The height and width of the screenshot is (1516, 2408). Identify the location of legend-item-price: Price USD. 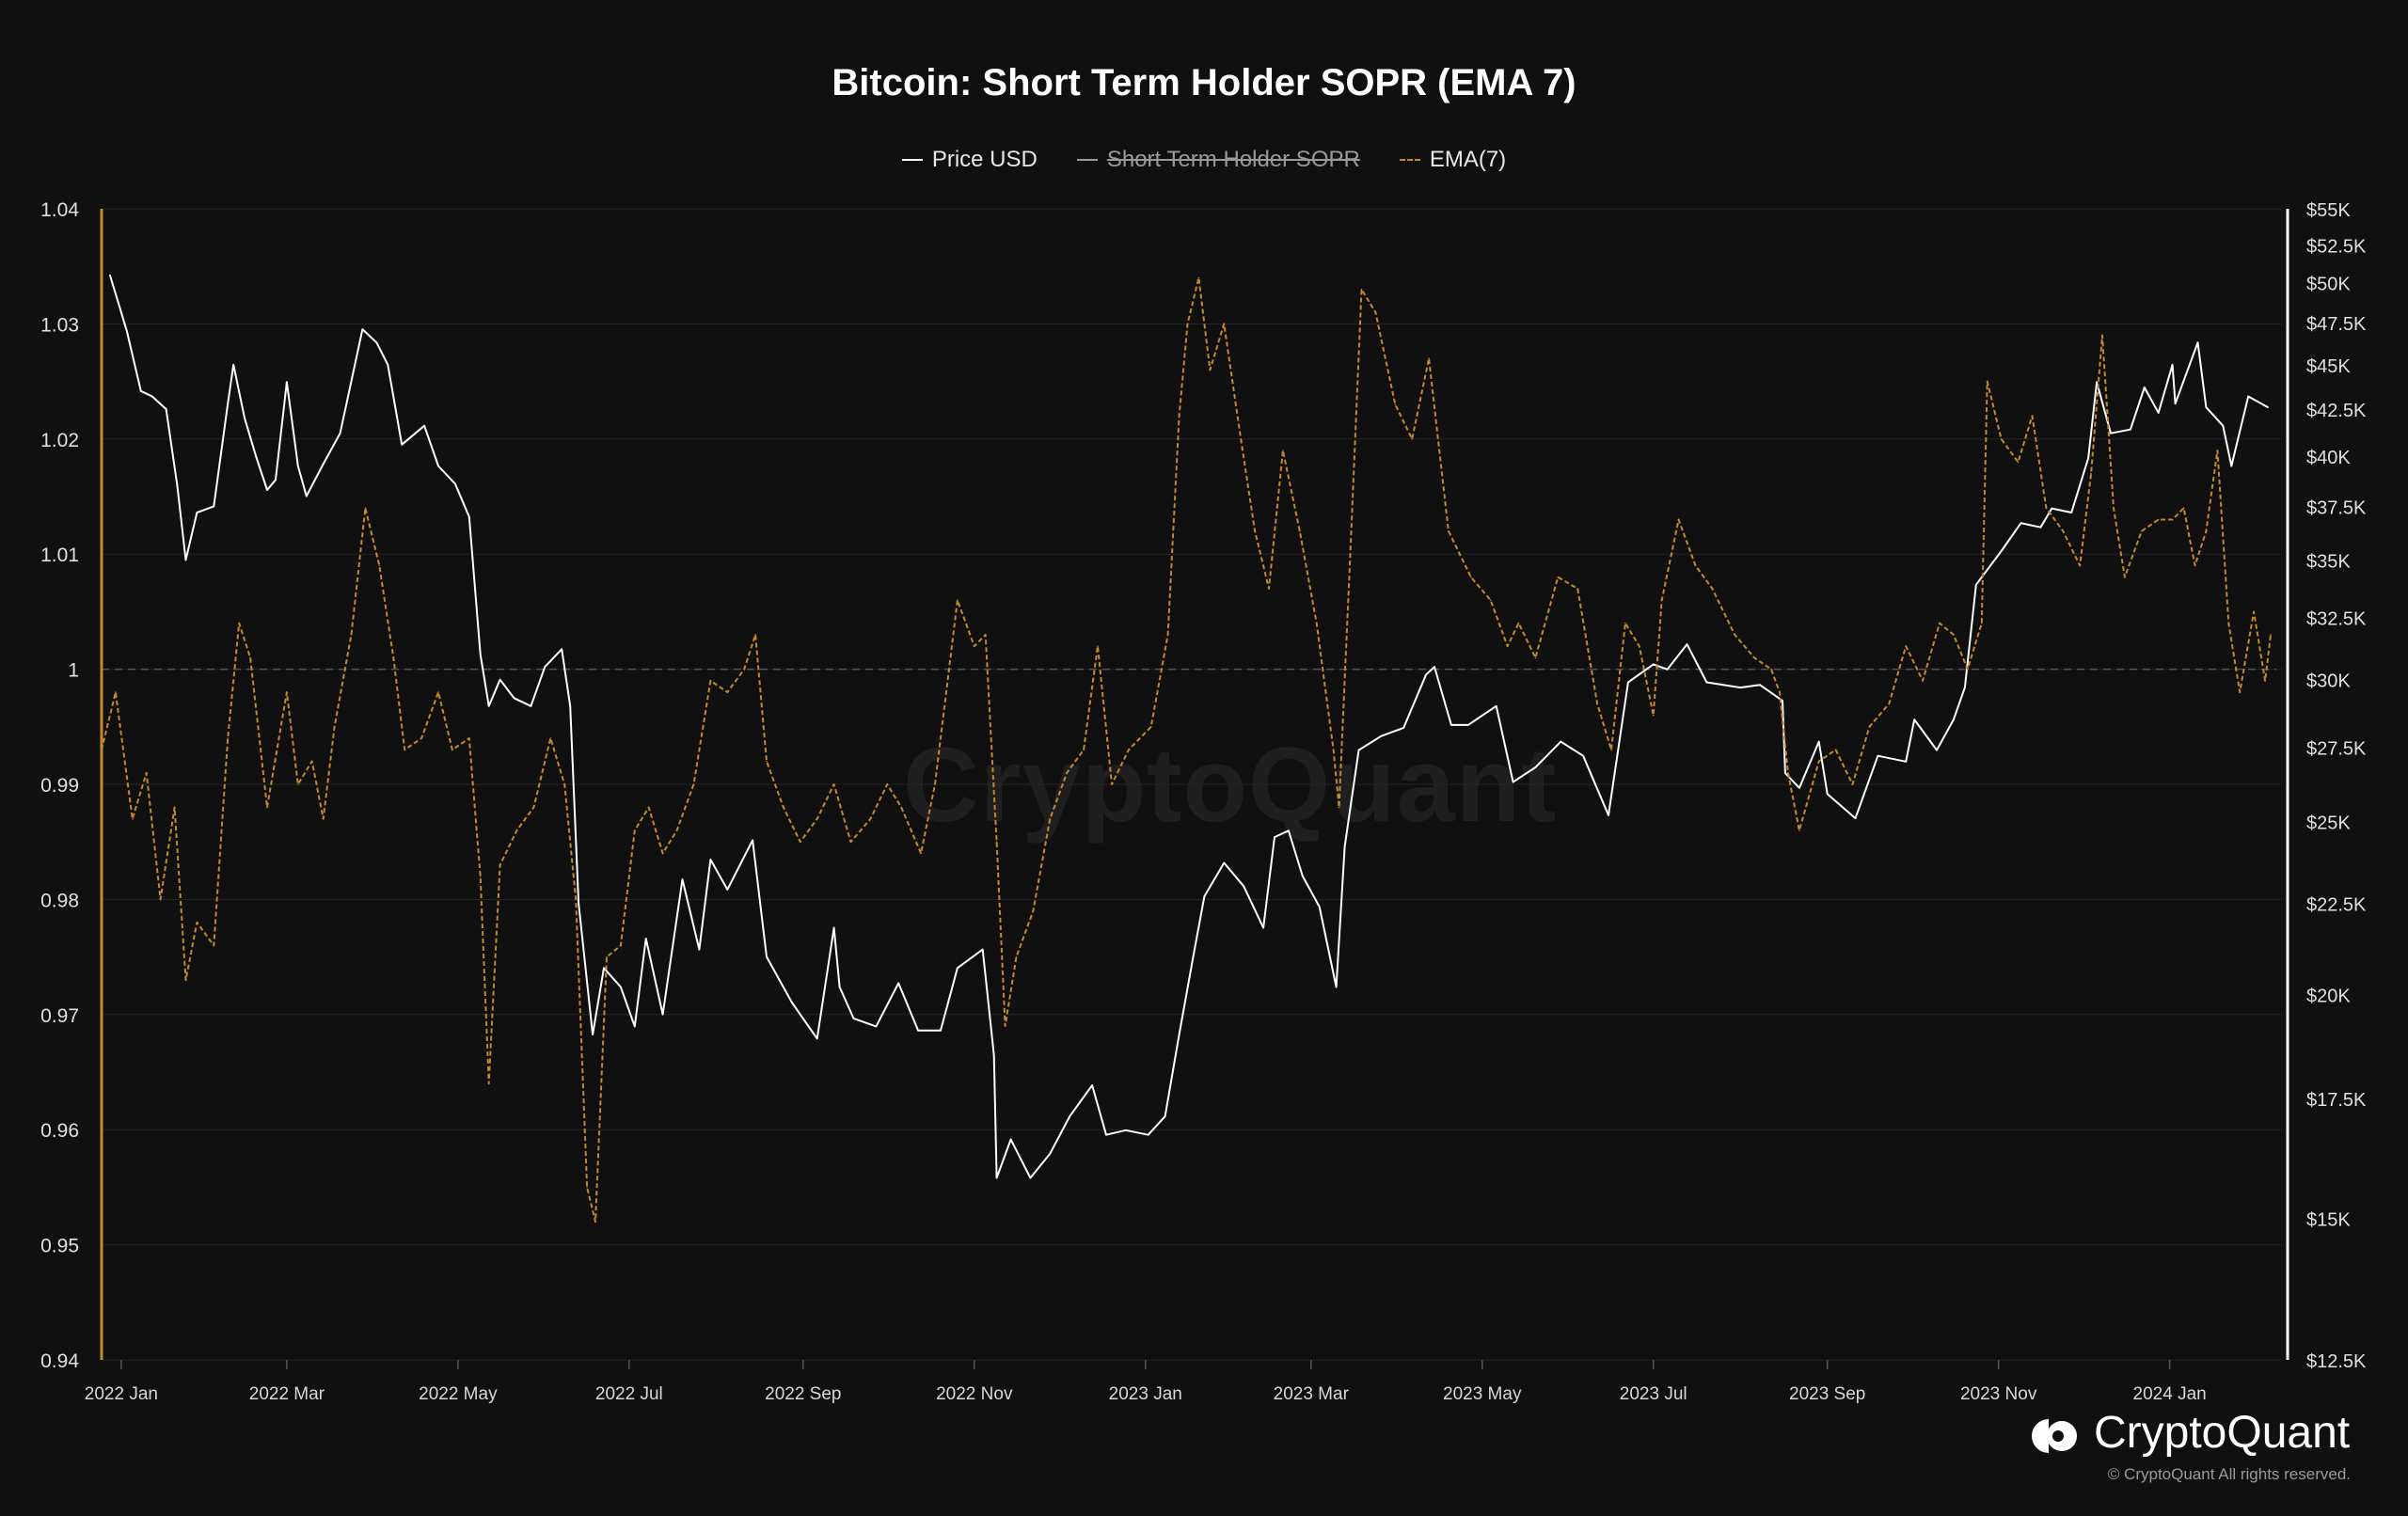
(970, 160).